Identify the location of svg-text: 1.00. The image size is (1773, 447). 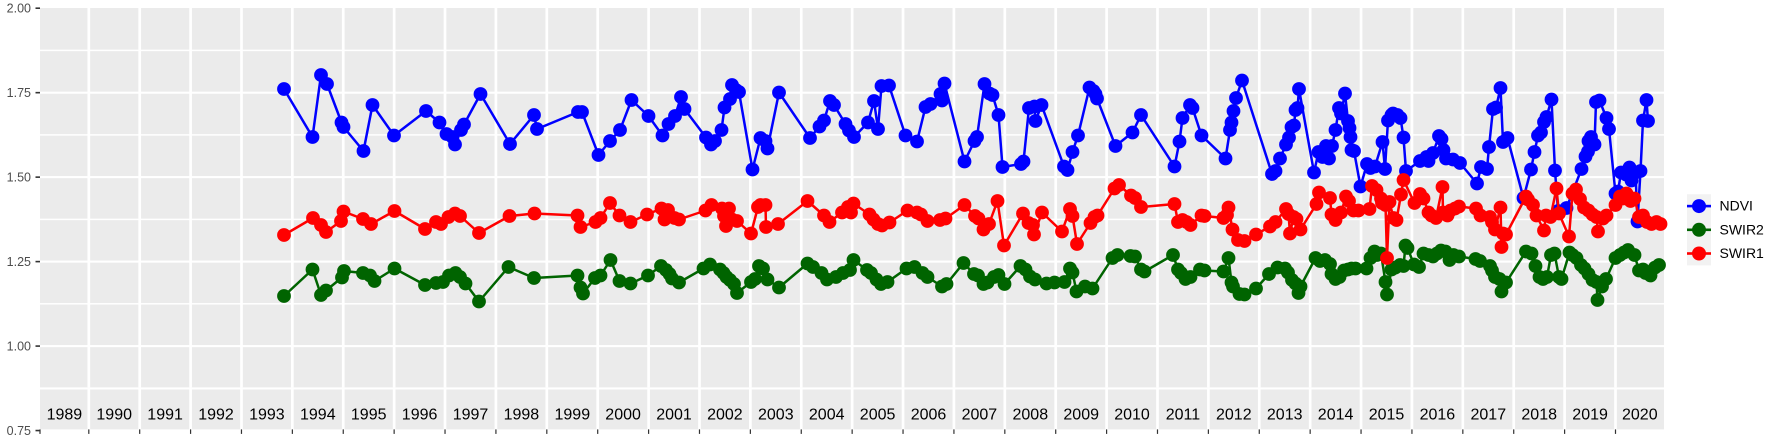
(19, 346).